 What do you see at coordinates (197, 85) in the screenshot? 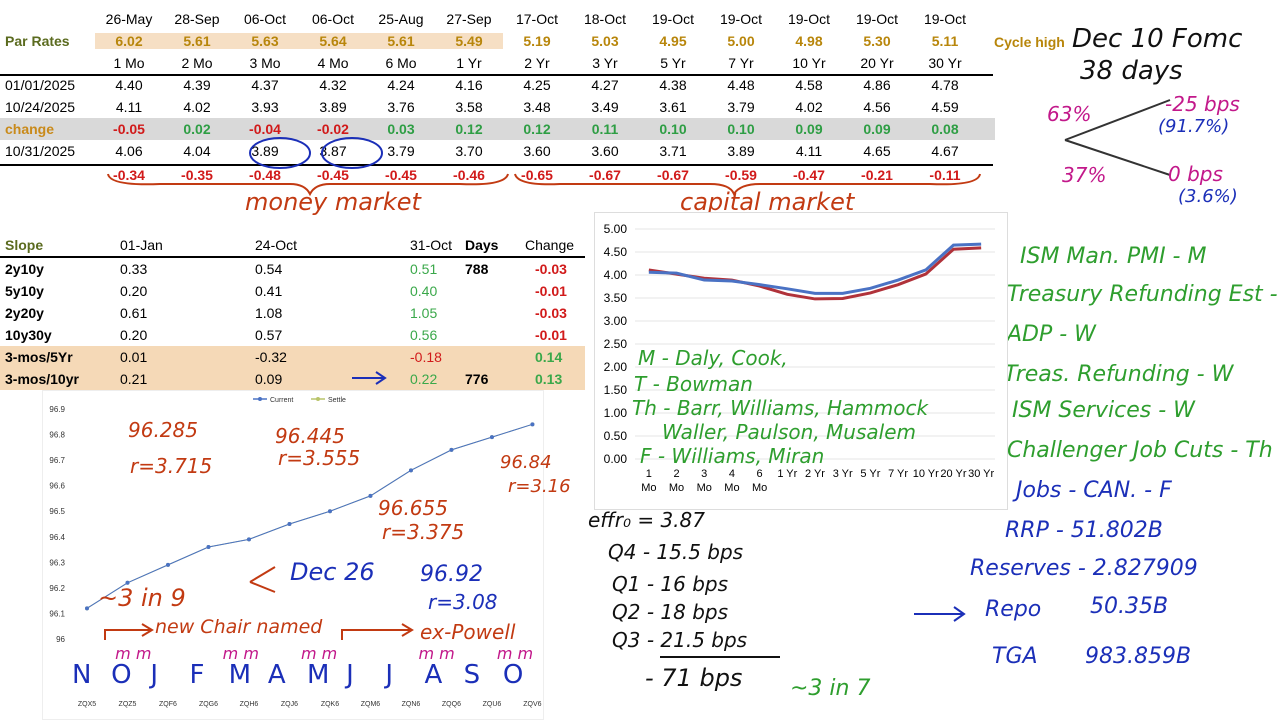
I see `yield-cell: 4.39` at bounding box center [197, 85].